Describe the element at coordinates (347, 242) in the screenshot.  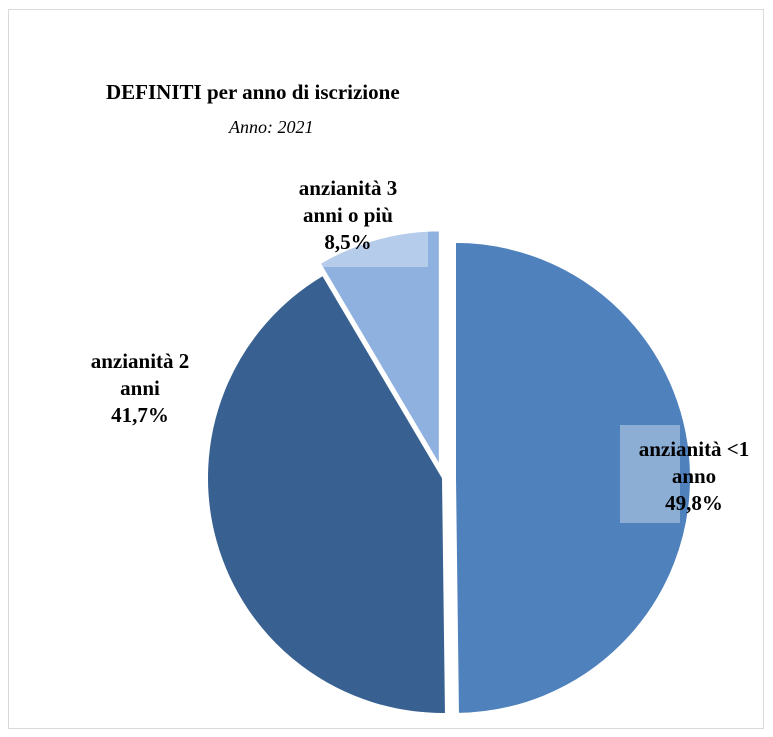
I see `data-label-value: 8,5%` at that location.